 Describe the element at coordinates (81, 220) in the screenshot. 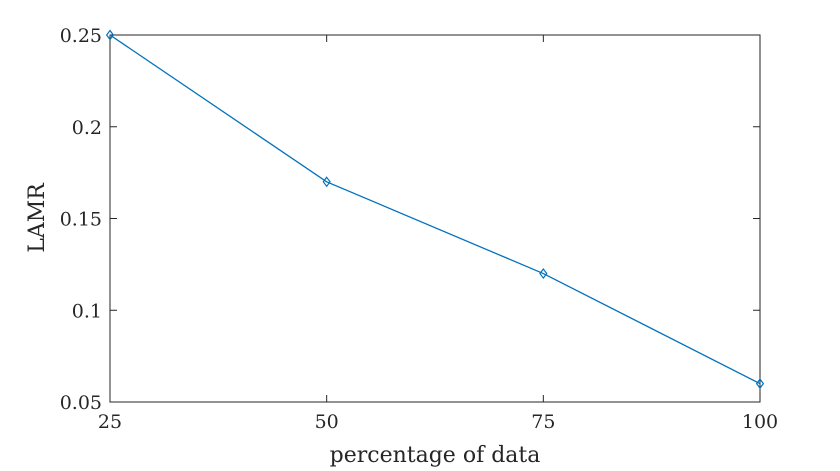

I see `y-tick-label: 0.15` at that location.